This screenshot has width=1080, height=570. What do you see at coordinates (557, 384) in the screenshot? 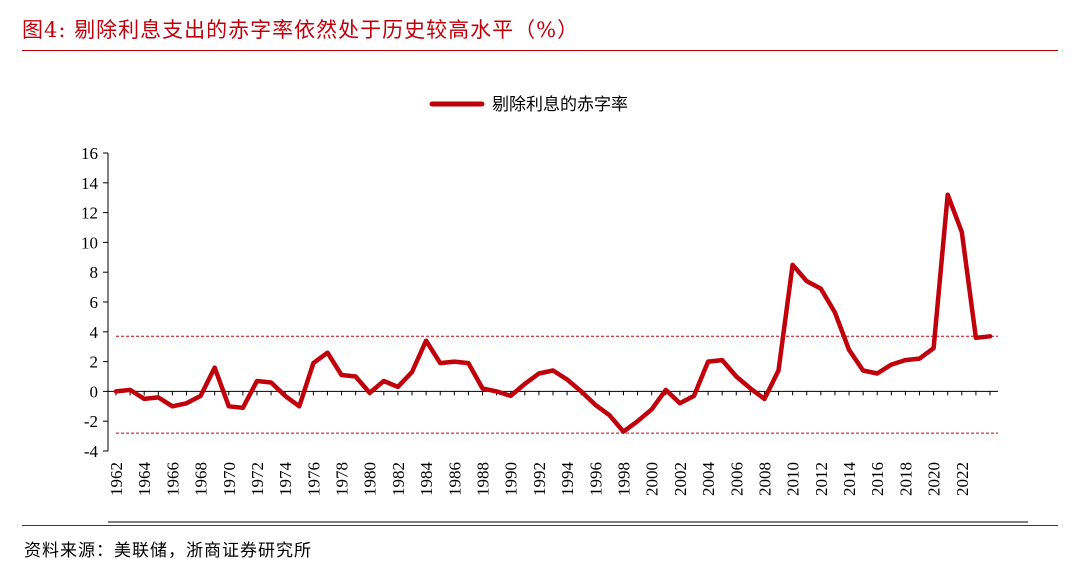
I see `reference-lines` at bounding box center [557, 384].